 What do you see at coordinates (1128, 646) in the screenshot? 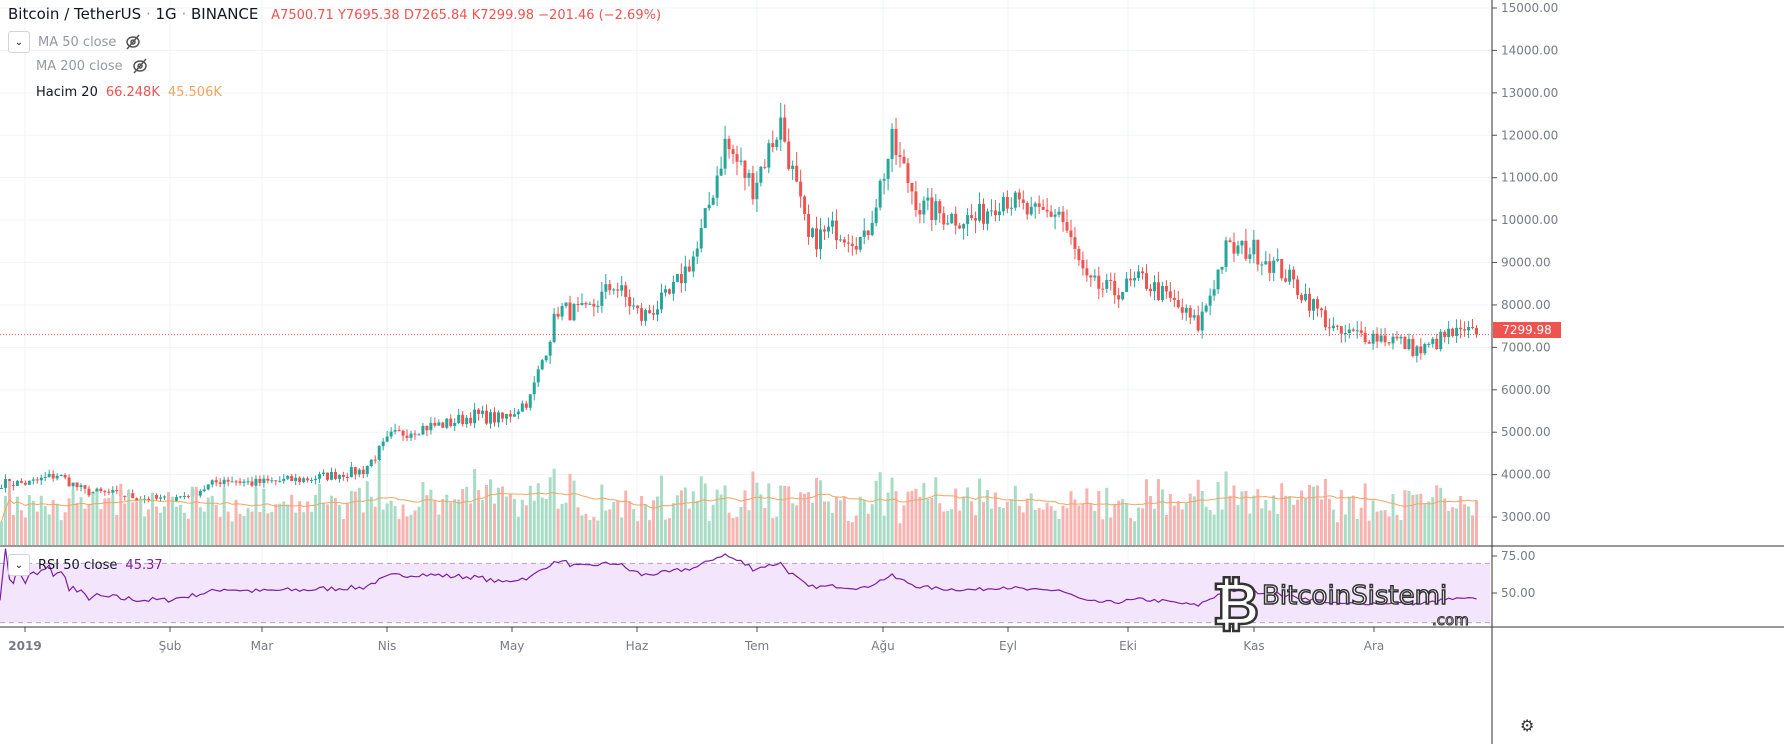
I see `time-axis-label: Eki` at bounding box center [1128, 646].